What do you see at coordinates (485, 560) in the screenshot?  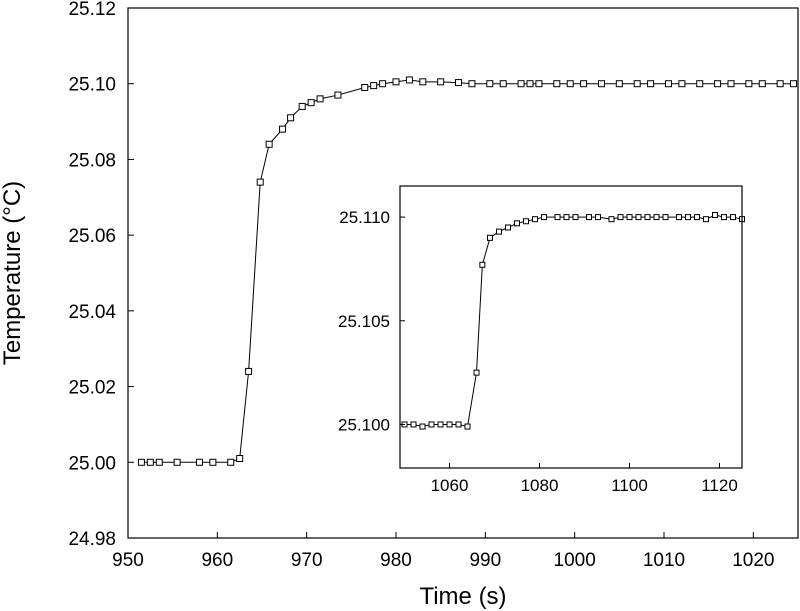 I see `main-x-tick-label: 990` at bounding box center [485, 560].